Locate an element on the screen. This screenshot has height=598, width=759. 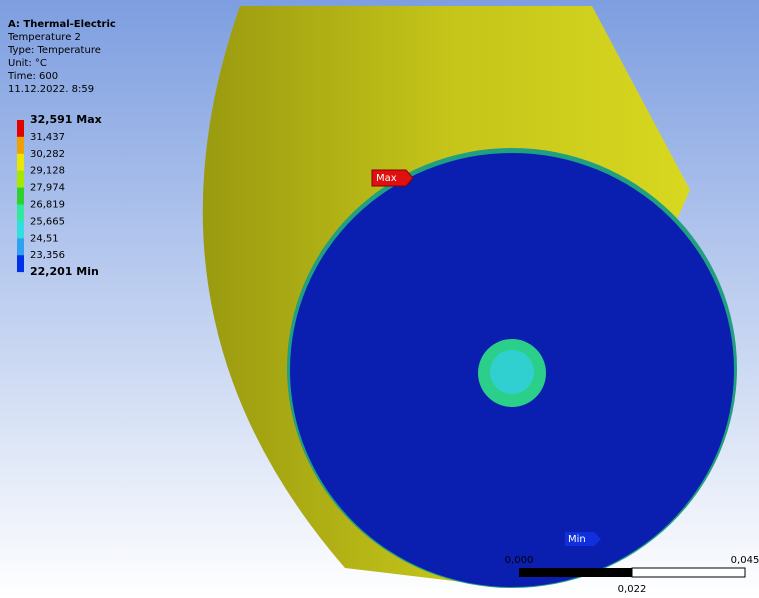
scale-middle: 0,022 is located at coordinates (632, 589).